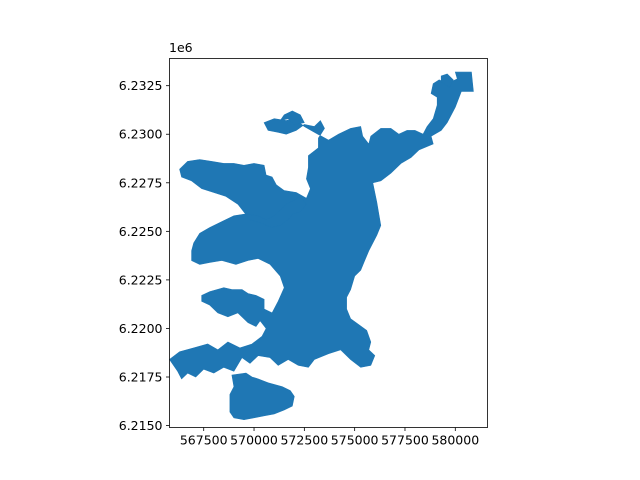  What do you see at coordinates (141, 134) in the screenshot?
I see `y-tick-label: 6.2300` at bounding box center [141, 134].